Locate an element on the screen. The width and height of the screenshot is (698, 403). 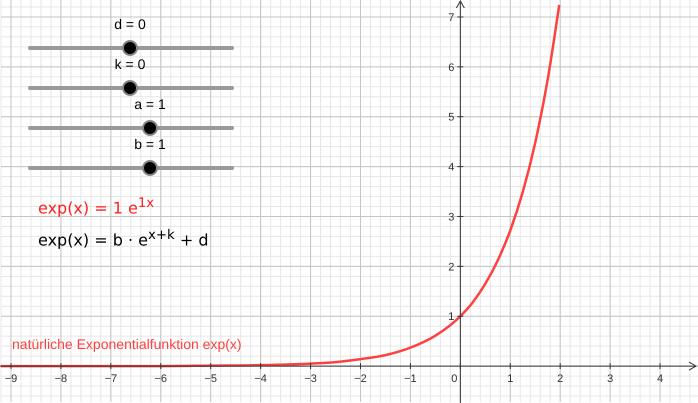
annotation: a = 1 is located at coordinates (150, 104).